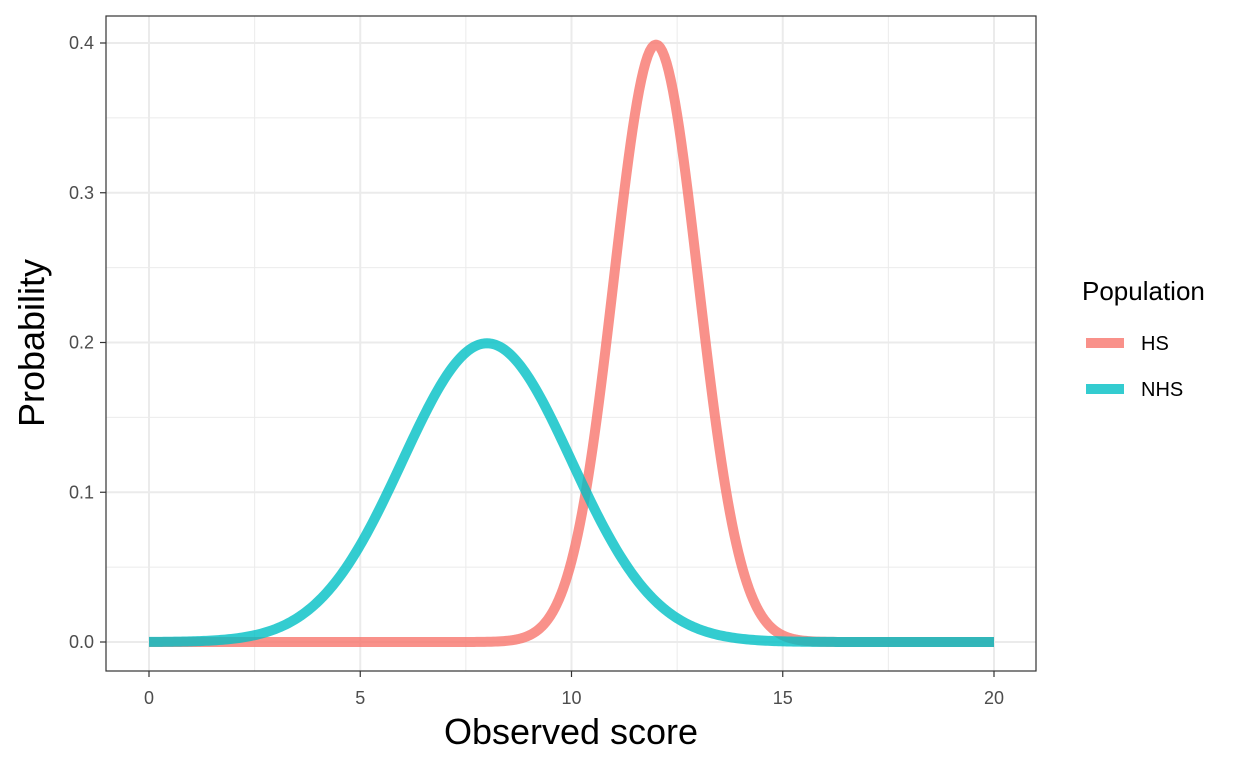 The image size is (1248, 768). Describe the element at coordinates (571, 731) in the screenshot. I see `x-axis-title: Observed score` at that location.